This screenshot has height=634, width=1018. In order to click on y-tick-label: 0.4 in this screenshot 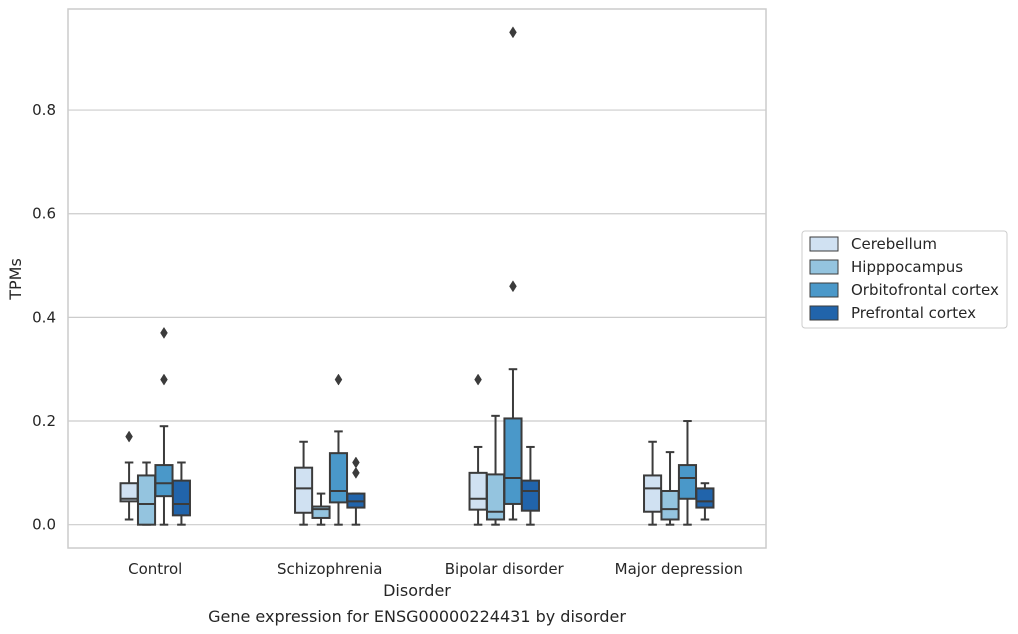, I will do `click(44, 317)`.